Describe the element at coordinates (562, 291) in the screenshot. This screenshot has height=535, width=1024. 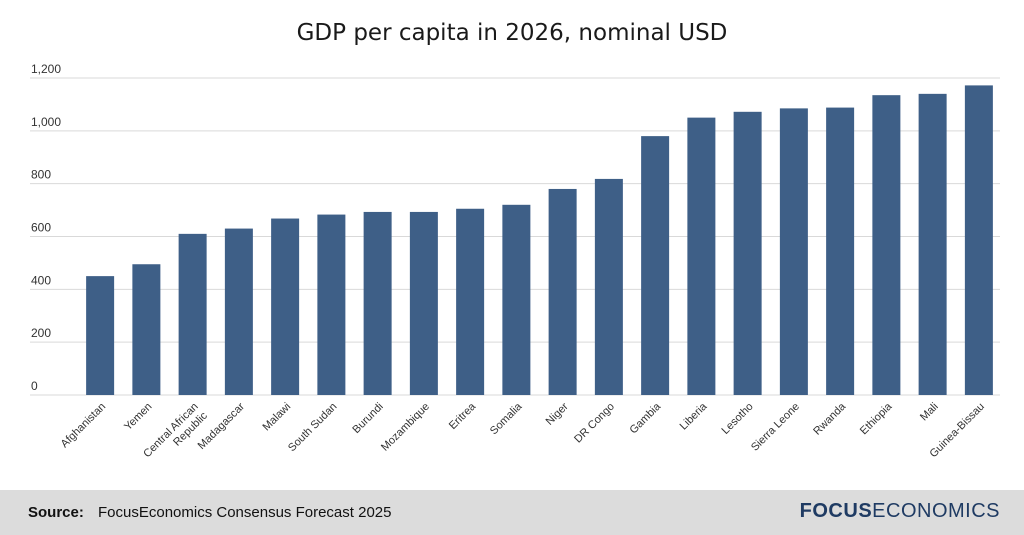
I see `bar-niger` at that location.